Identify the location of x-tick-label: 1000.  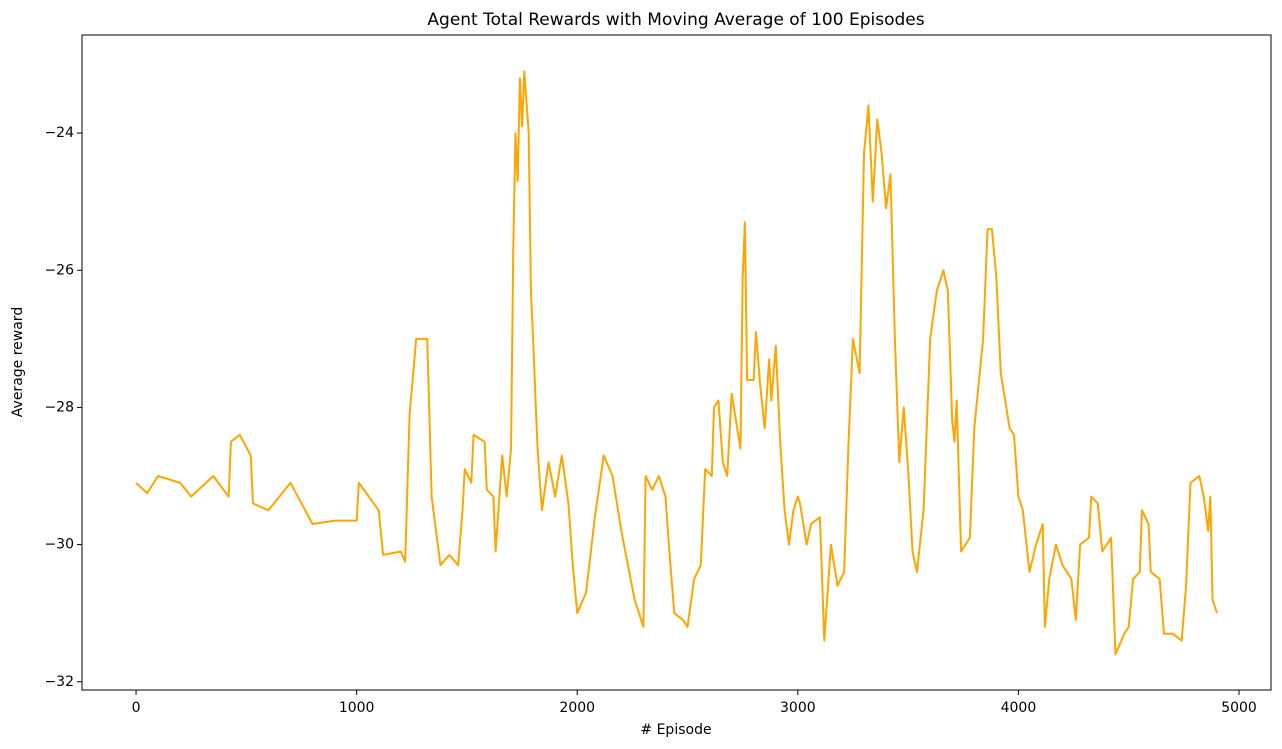
(357, 708).